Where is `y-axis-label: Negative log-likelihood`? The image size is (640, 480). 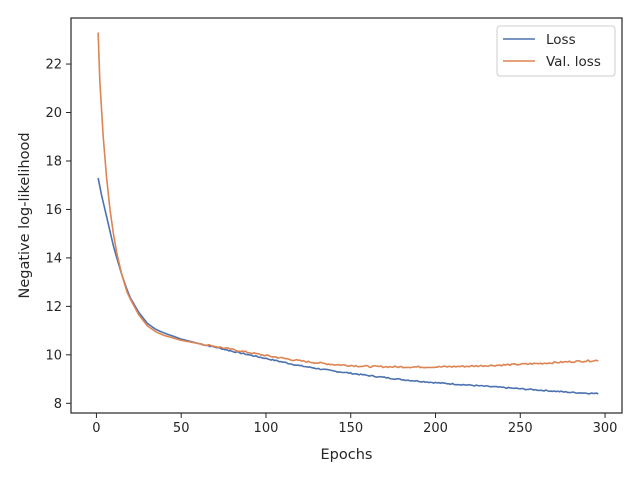 y-axis-label: Negative log-likelihood is located at coordinates (25, 215).